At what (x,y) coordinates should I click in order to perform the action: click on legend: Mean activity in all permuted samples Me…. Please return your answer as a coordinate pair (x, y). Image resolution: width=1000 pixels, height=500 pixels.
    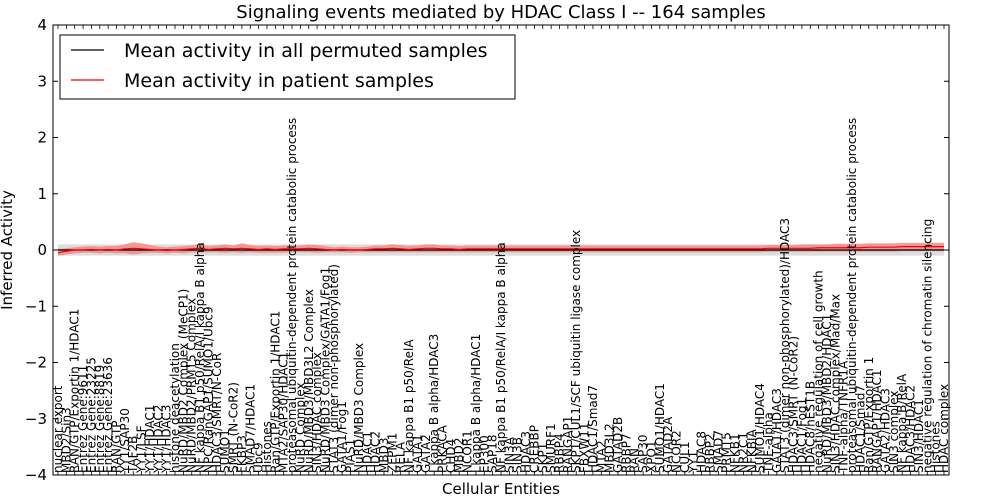
    Looking at the image, I should click on (287, 67).